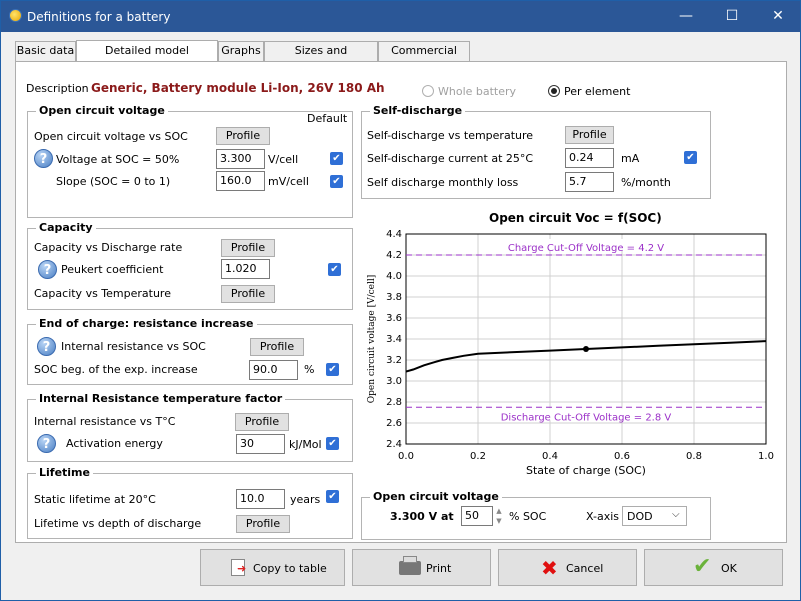  I want to click on print-label: Print, so click(439, 568).